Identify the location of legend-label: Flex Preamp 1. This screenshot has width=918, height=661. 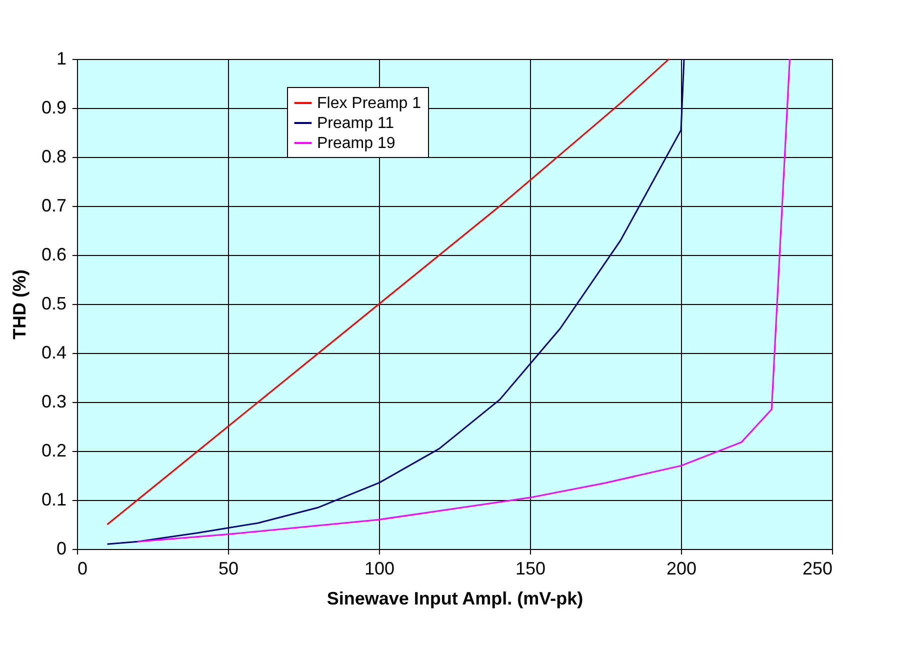
(369, 103).